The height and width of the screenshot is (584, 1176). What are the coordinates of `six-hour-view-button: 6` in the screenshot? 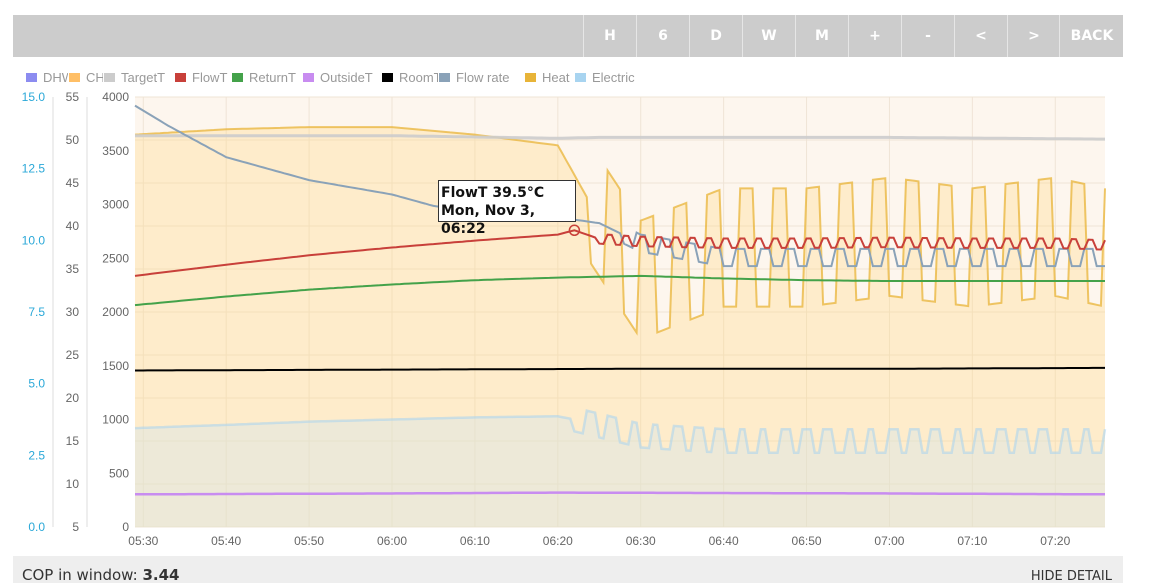 It's located at (662, 36).